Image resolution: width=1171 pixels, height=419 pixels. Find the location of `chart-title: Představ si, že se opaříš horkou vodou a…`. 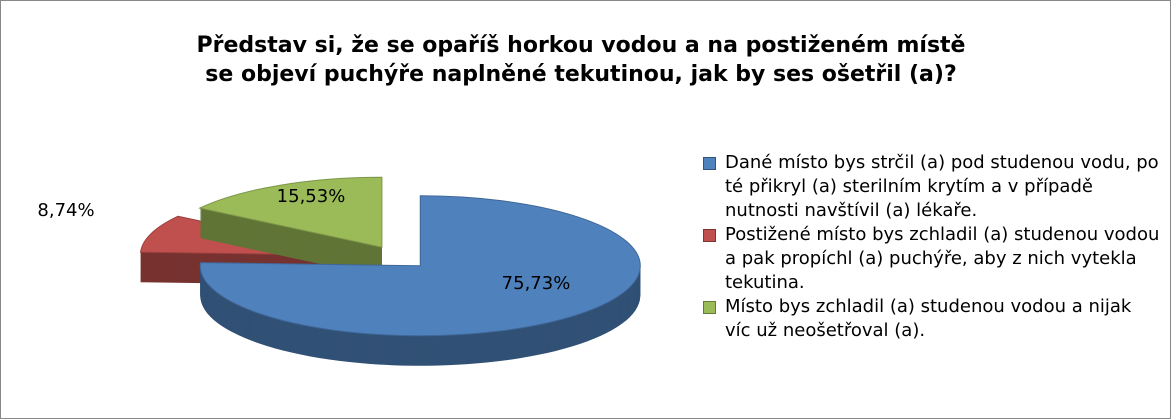

chart-title: Představ si, že se opaříš horkou vodou a… is located at coordinates (581, 60).